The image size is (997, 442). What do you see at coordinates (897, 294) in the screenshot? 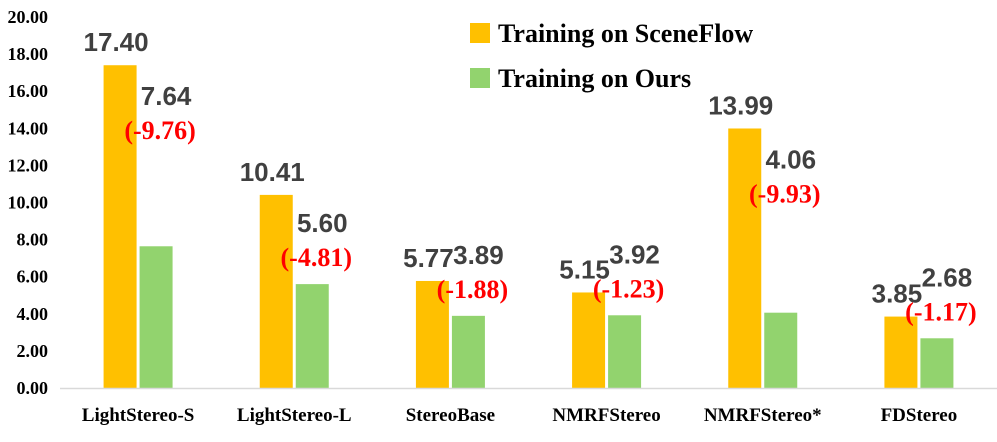
I see `data-label-sceneflow: 3.85` at bounding box center [897, 294].